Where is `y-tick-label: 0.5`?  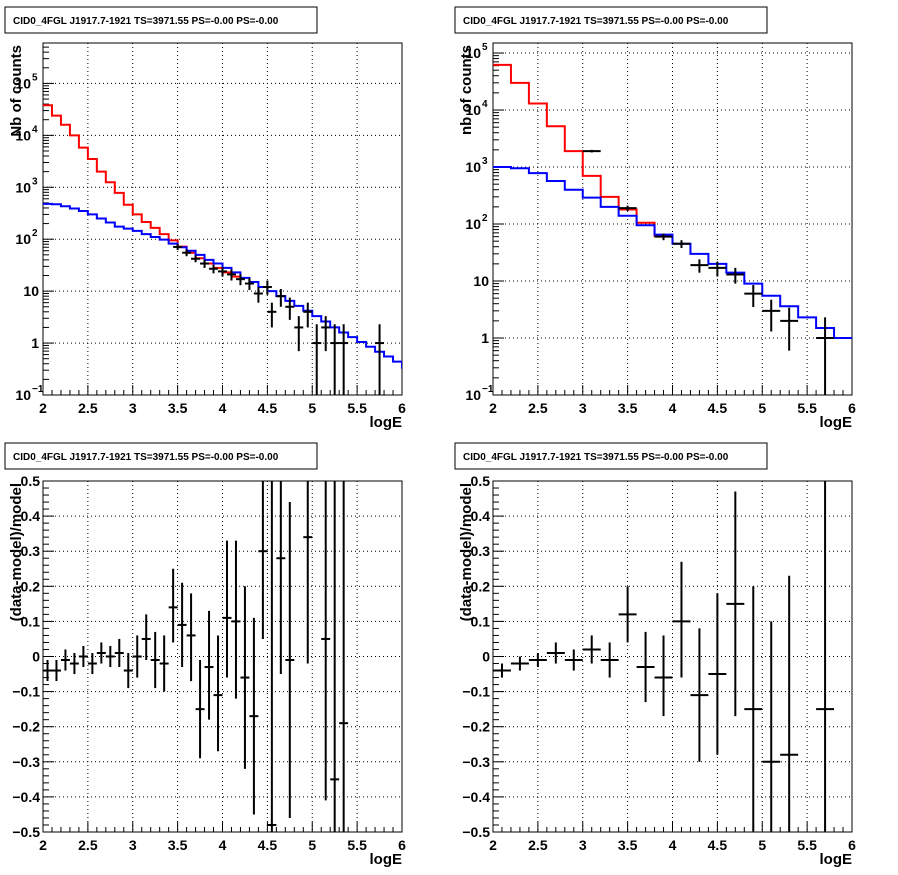 y-tick-label: 0.5 is located at coordinates (31, 481).